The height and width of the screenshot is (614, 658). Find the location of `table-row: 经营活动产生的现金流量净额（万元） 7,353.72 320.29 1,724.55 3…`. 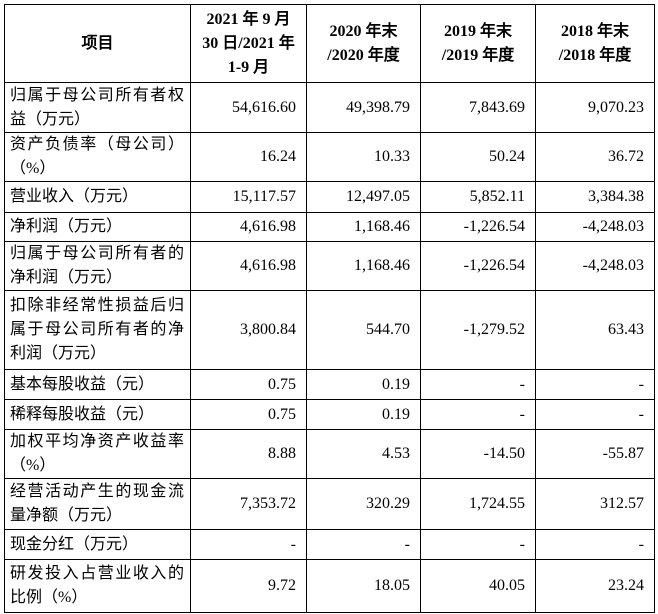

table-row: 经营活动产生的现金流量净额（万元） 7,353.72 320.29 1,724.55 3… is located at coordinates (329, 504).